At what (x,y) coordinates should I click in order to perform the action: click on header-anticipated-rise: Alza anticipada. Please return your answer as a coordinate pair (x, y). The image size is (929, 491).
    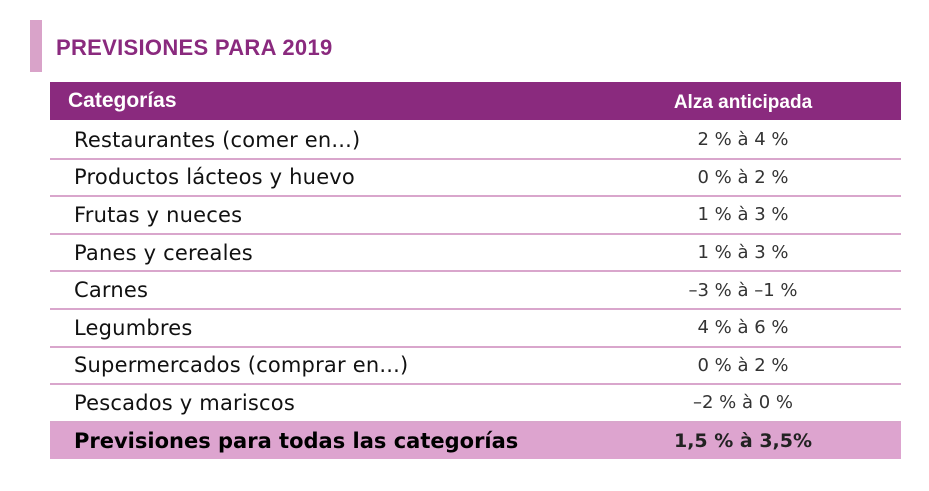
    Looking at the image, I should click on (743, 102).